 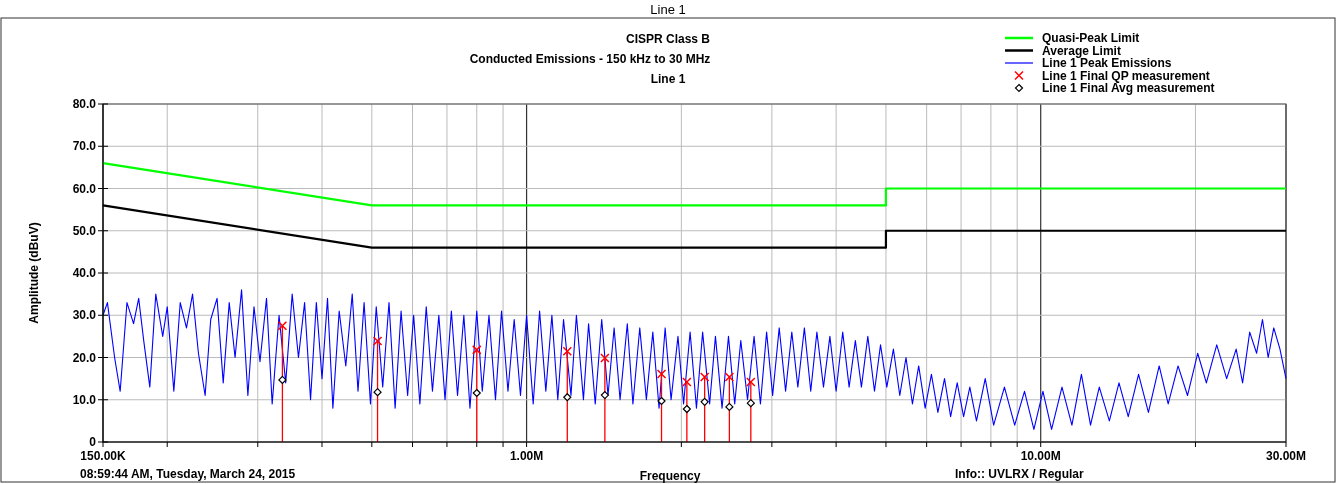 I want to click on y-tick-label: 0, so click(x=93, y=442).